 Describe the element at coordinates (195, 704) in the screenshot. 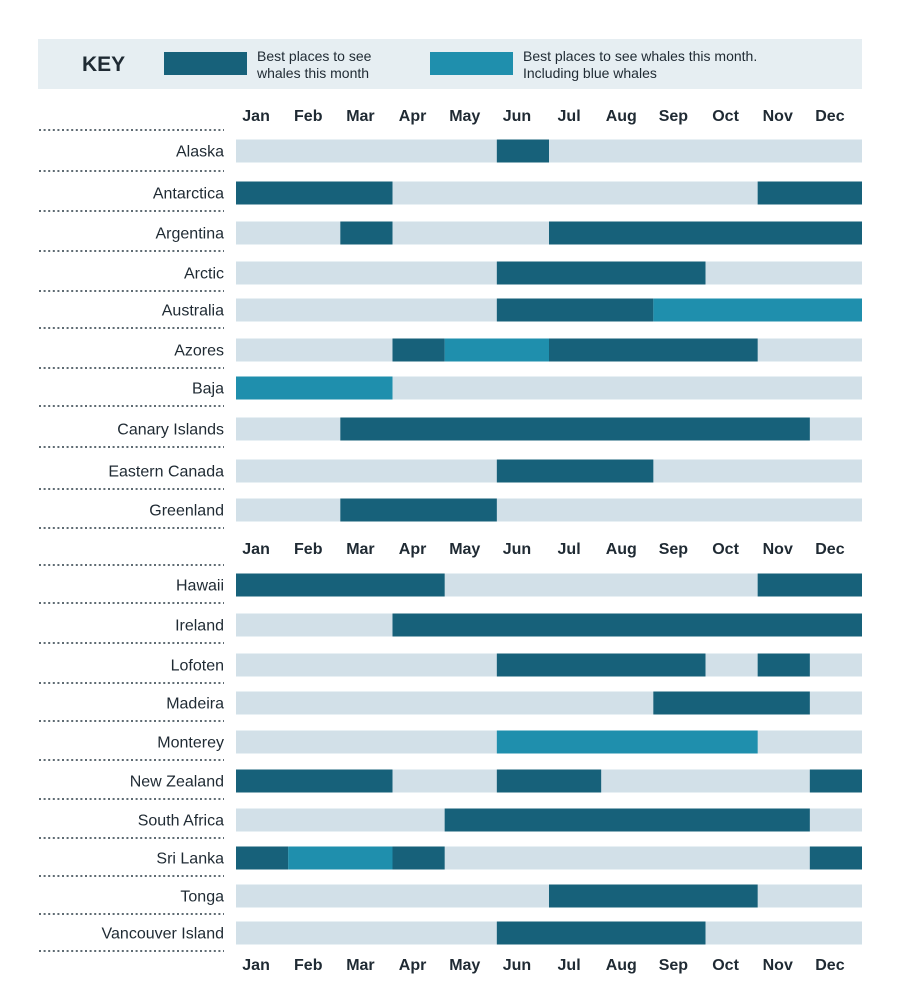

I see `location-label-madeira: Madeira` at that location.